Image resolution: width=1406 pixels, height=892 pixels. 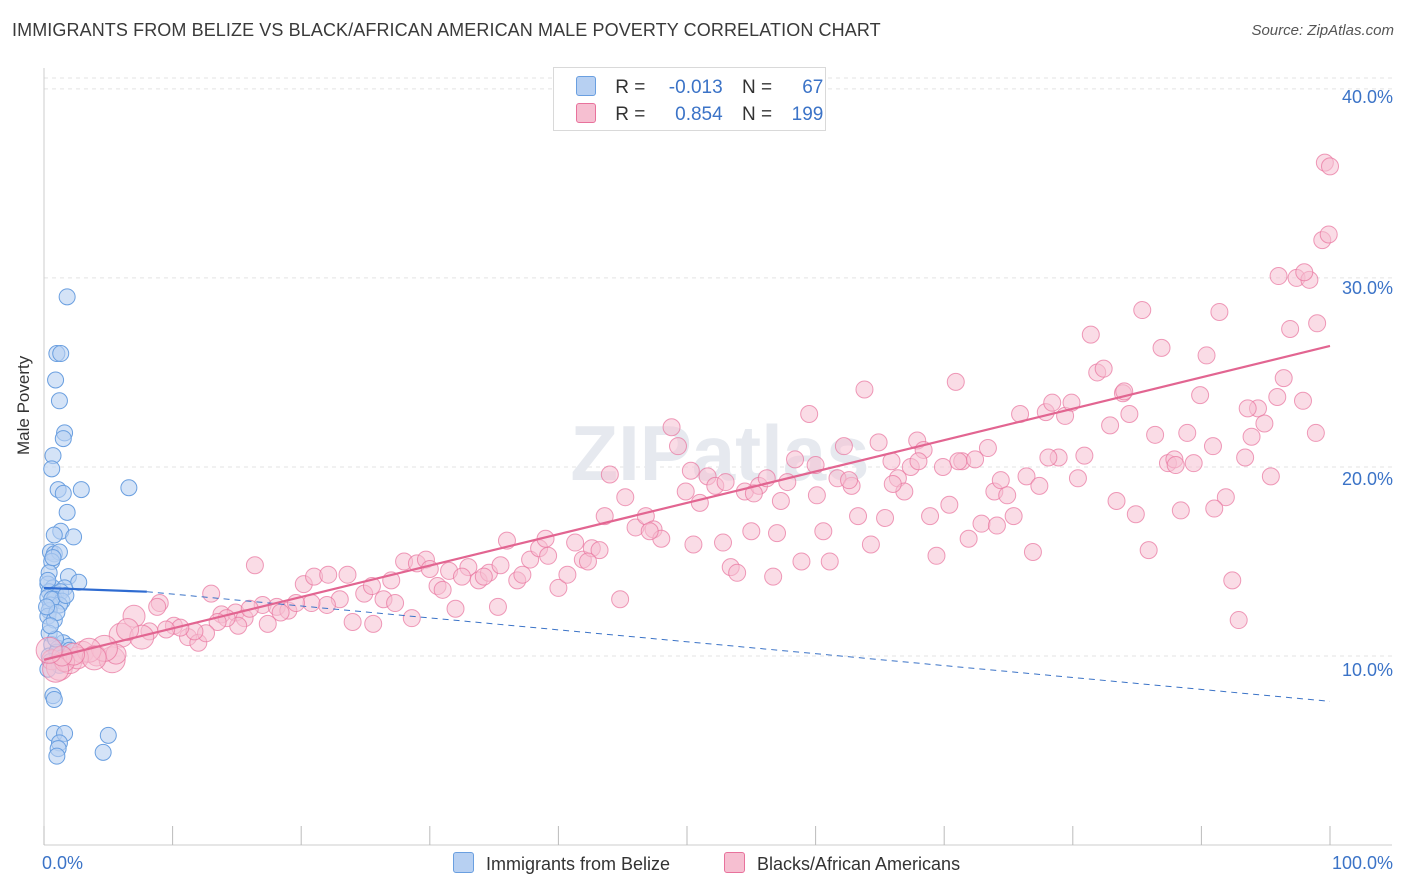 I want to click on legend-r-value: 0.854, so click(x=699, y=114).